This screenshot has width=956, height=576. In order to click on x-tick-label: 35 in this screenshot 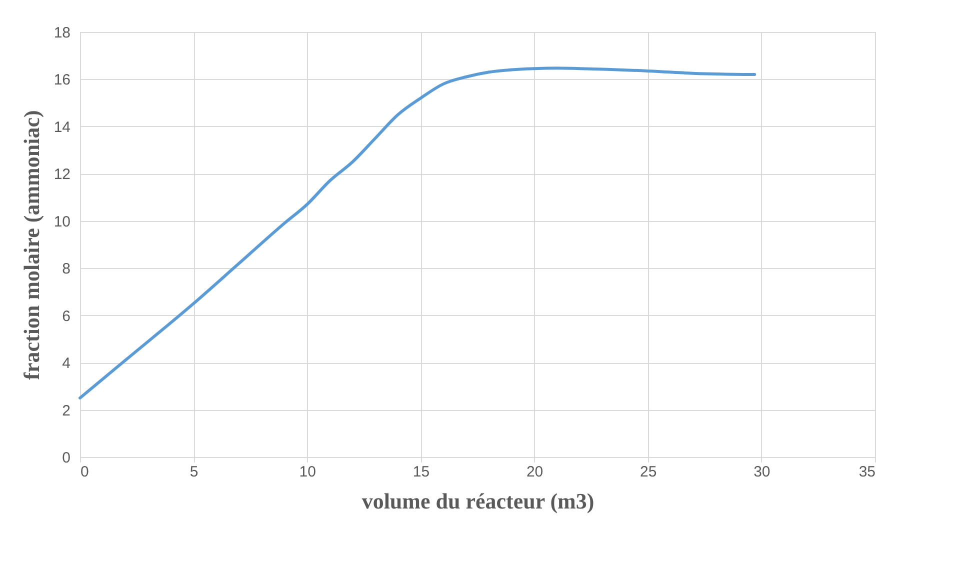, I will do `click(867, 472)`.